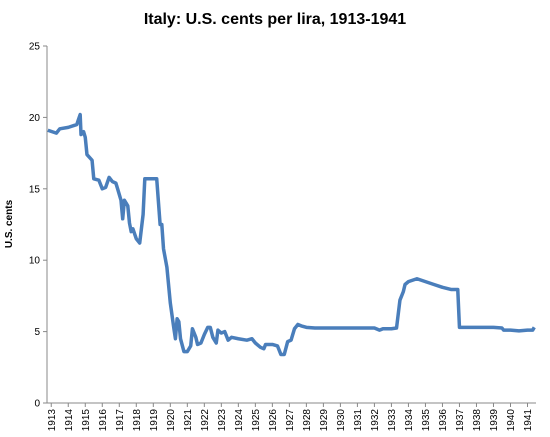 Image resolution: width=550 pixels, height=437 pixels. What do you see at coordinates (120, 420) in the screenshot?
I see `x-tick-label: 1917` at bounding box center [120, 420].